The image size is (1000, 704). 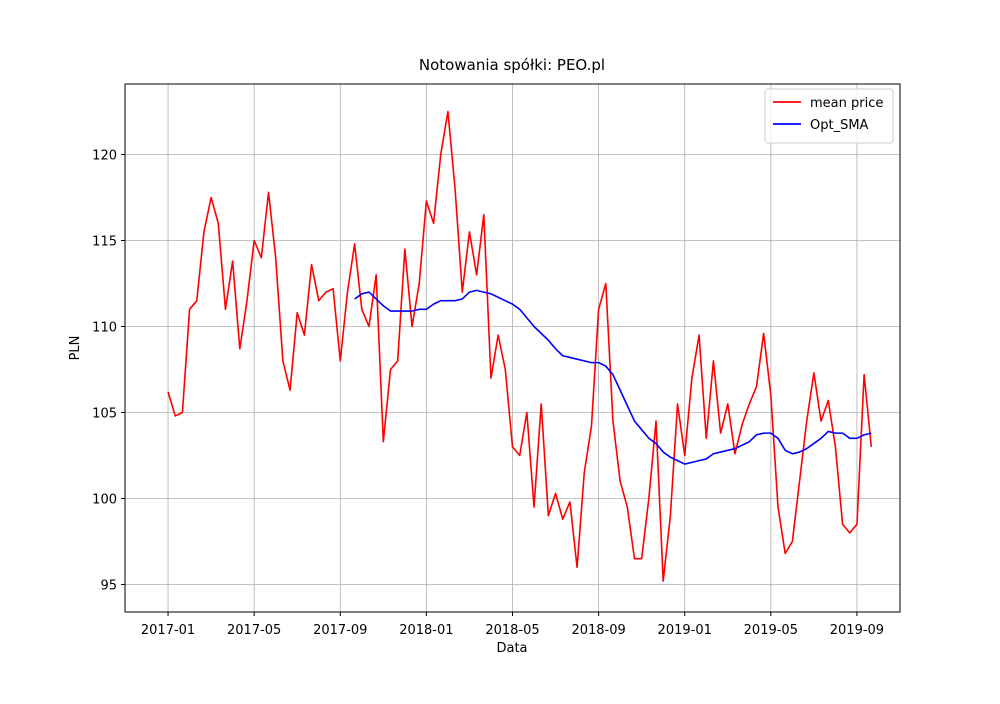 What do you see at coordinates (598, 630) in the screenshot?
I see `x-tick-label: 2018-09` at bounding box center [598, 630].